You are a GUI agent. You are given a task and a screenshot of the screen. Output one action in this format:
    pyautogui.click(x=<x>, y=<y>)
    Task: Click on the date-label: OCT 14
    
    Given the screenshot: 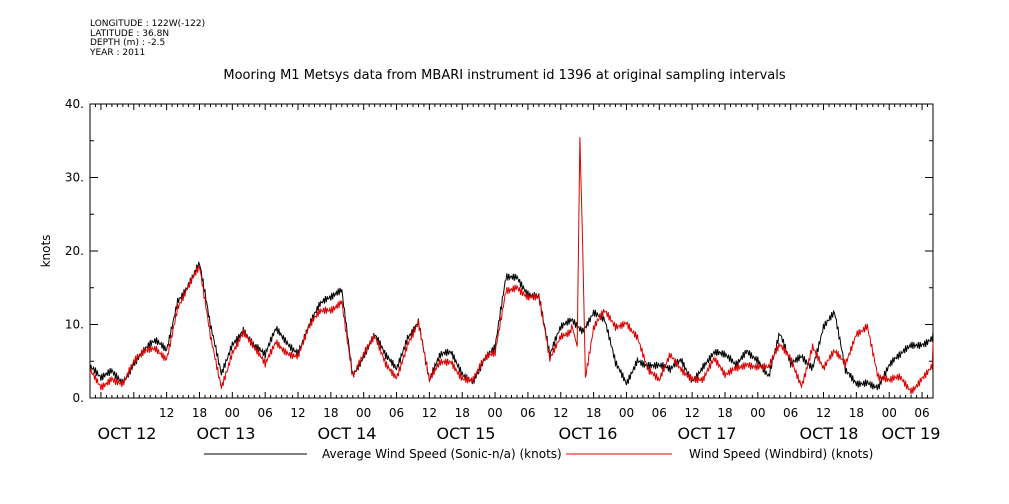 What is the action you would take?
    pyautogui.click(x=347, y=433)
    